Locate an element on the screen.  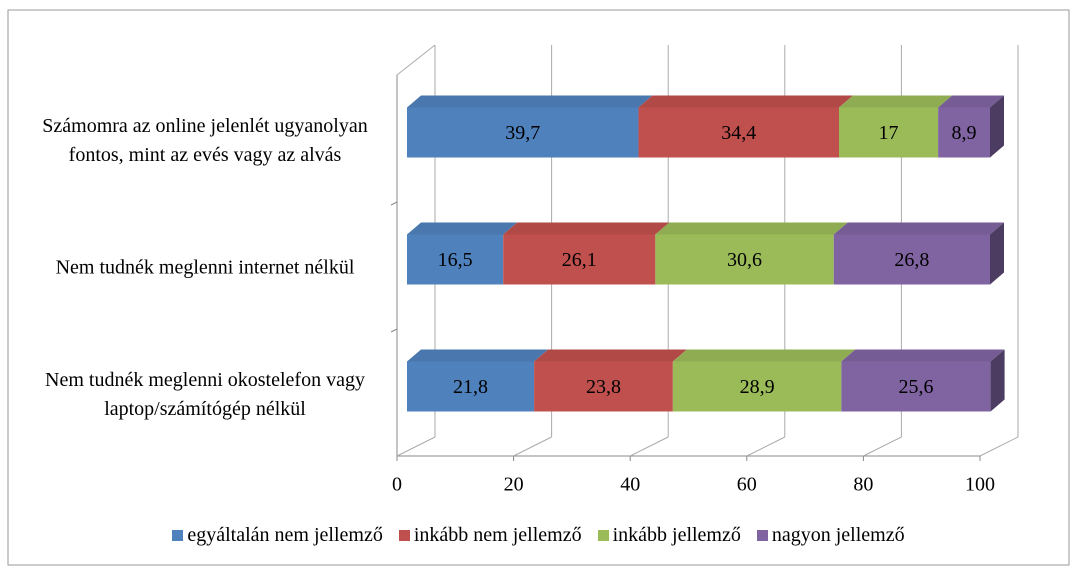
value-label: 8,9 is located at coordinates (964, 133).